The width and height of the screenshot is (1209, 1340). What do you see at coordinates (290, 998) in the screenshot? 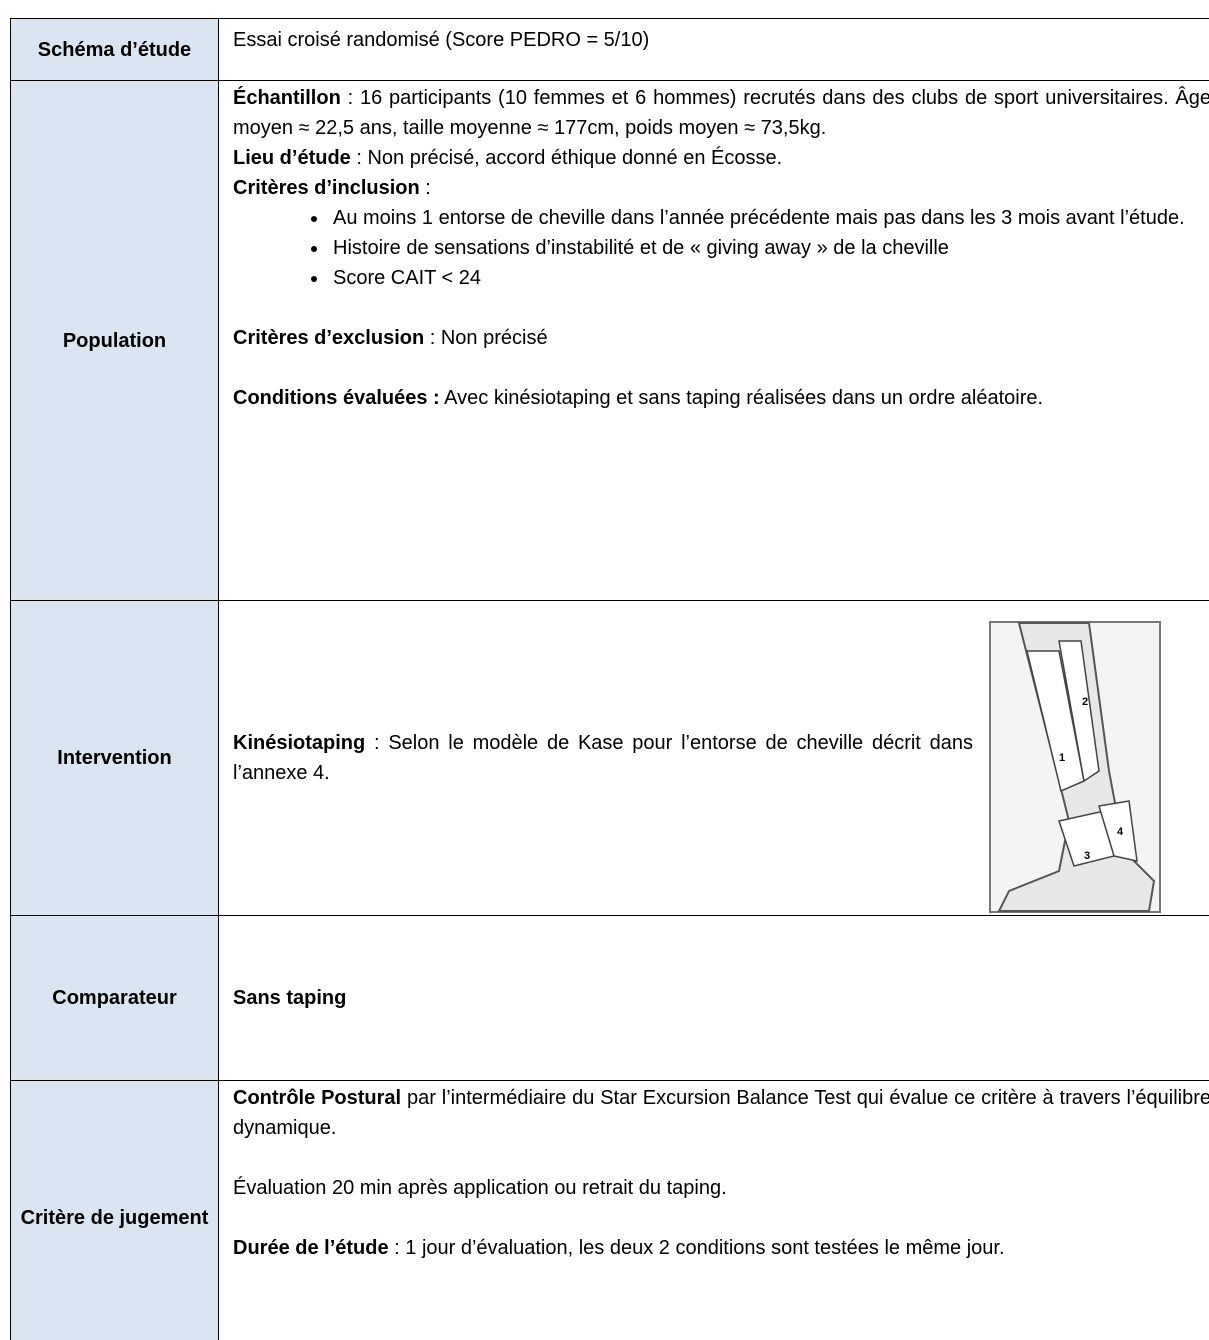
I see `label: Sans taping` at bounding box center [290, 998].